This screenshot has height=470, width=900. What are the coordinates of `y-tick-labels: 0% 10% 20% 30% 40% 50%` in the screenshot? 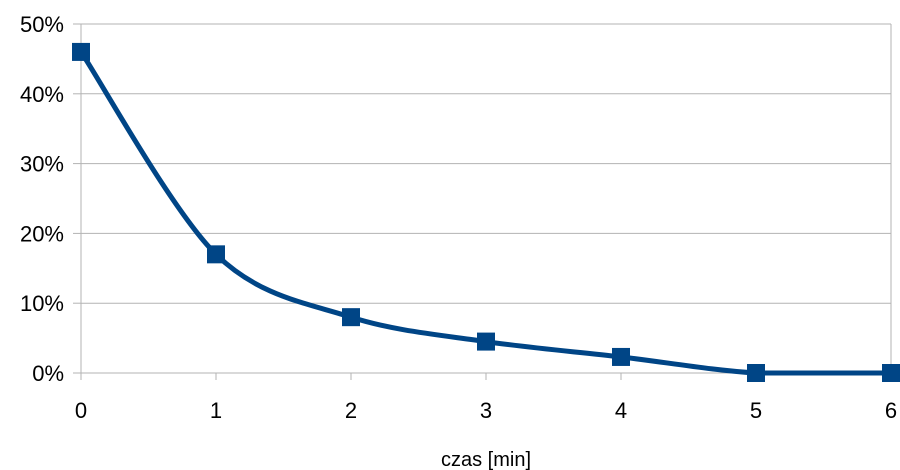 It's located at (42, 199).